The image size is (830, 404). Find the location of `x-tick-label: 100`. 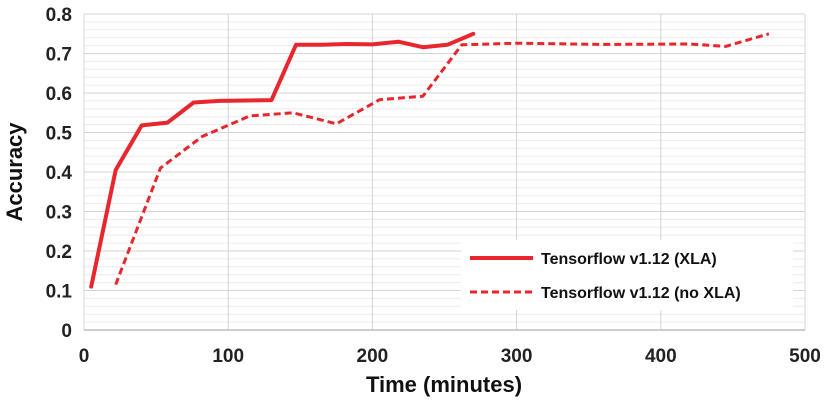

x-tick-label: 100 is located at coordinates (228, 356).